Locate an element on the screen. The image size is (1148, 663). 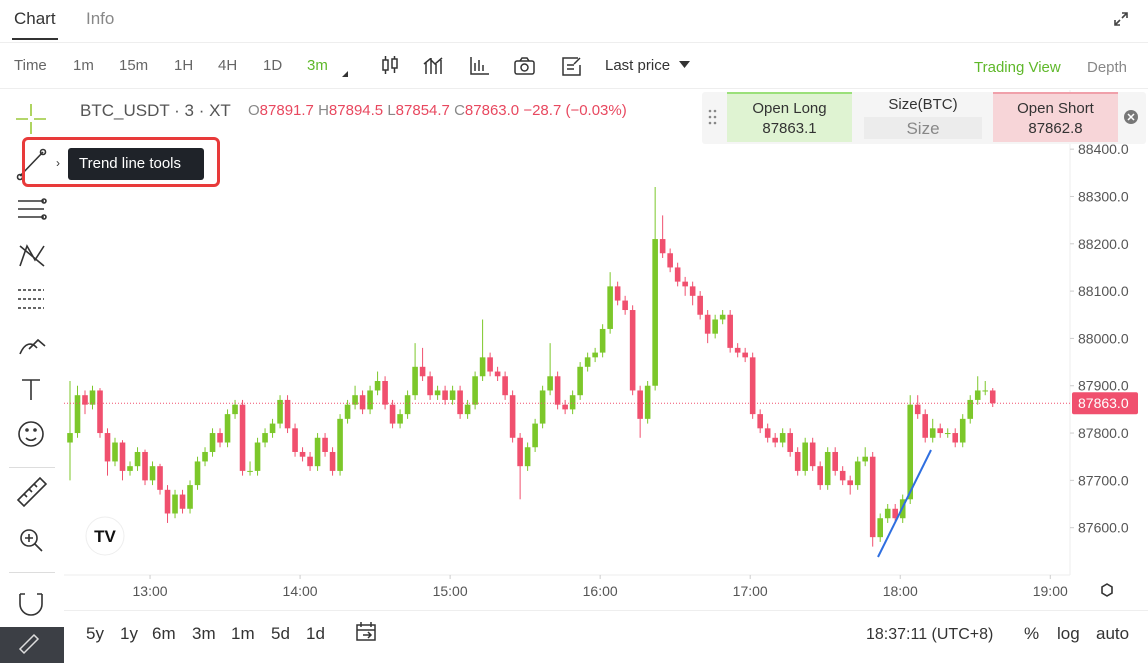
tab-info: Info is located at coordinates (100, 18).